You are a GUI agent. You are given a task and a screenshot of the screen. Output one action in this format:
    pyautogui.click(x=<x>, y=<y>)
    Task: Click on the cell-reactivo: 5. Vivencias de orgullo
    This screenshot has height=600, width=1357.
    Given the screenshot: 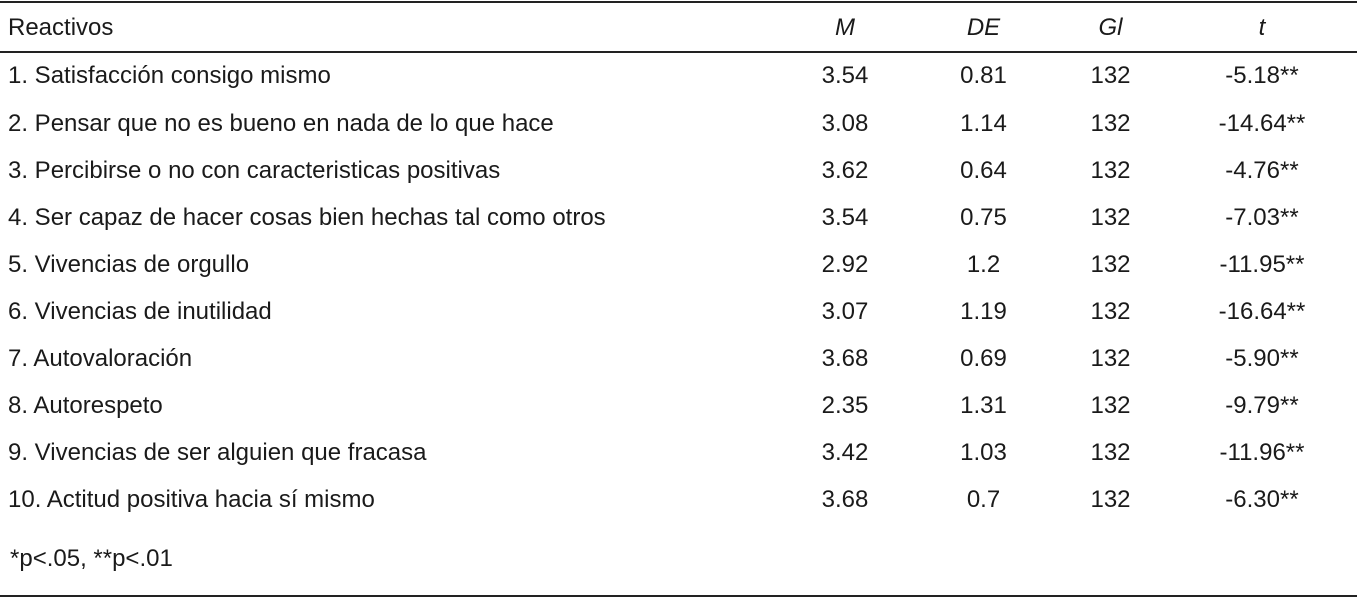 What is the action you would take?
    pyautogui.click(x=129, y=264)
    